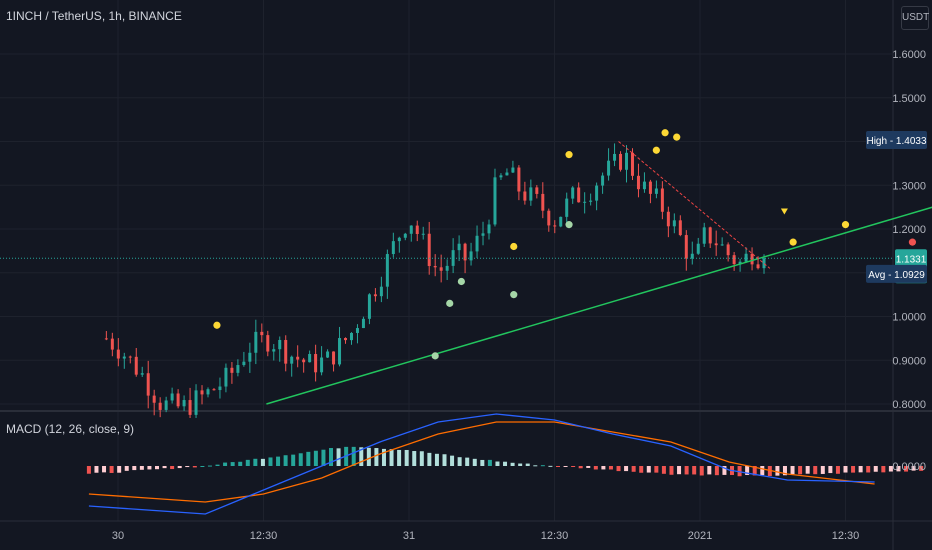  What do you see at coordinates (915, 18) in the screenshot?
I see `currency-button: USDT` at bounding box center [915, 18].